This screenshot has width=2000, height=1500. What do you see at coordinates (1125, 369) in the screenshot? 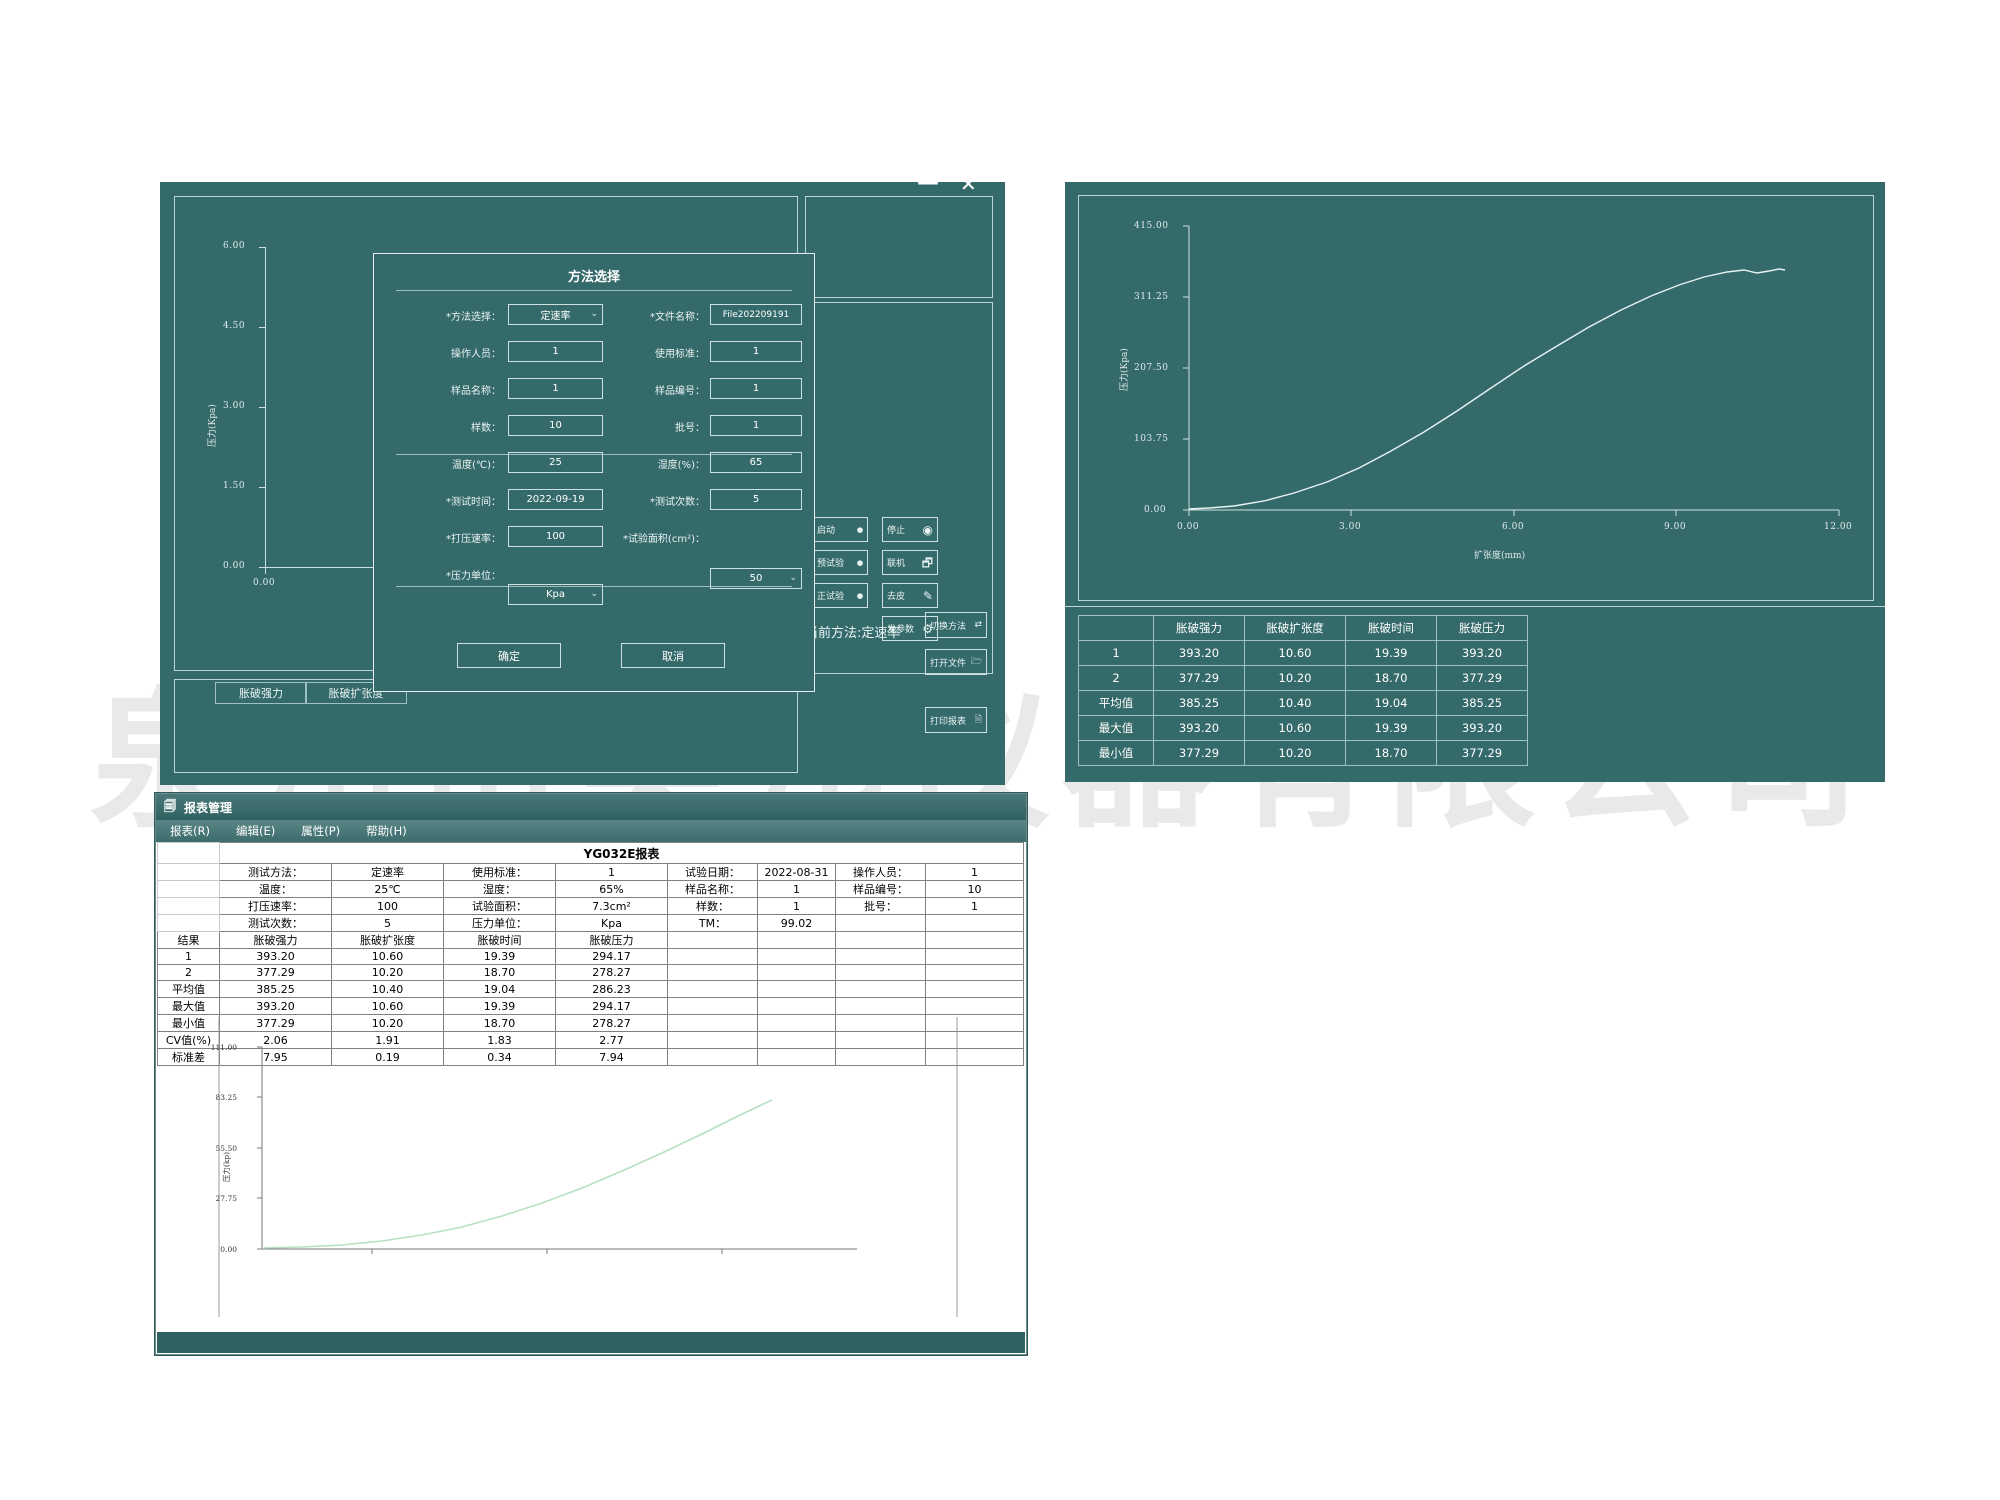
I see `chart2-y-axis-label: 压力(Kpa)` at bounding box center [1125, 369].